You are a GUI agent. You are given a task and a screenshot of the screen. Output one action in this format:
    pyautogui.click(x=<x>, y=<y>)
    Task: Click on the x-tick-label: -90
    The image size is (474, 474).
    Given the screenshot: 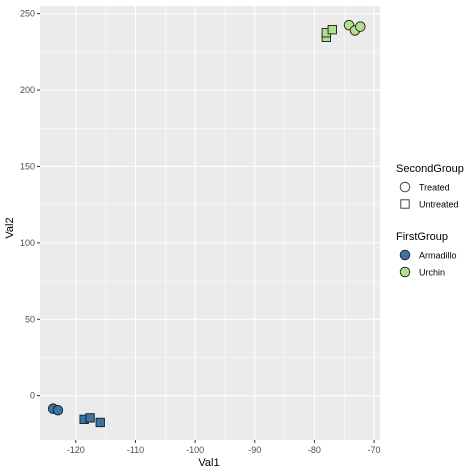 What is the action you would take?
    pyautogui.click(x=254, y=450)
    